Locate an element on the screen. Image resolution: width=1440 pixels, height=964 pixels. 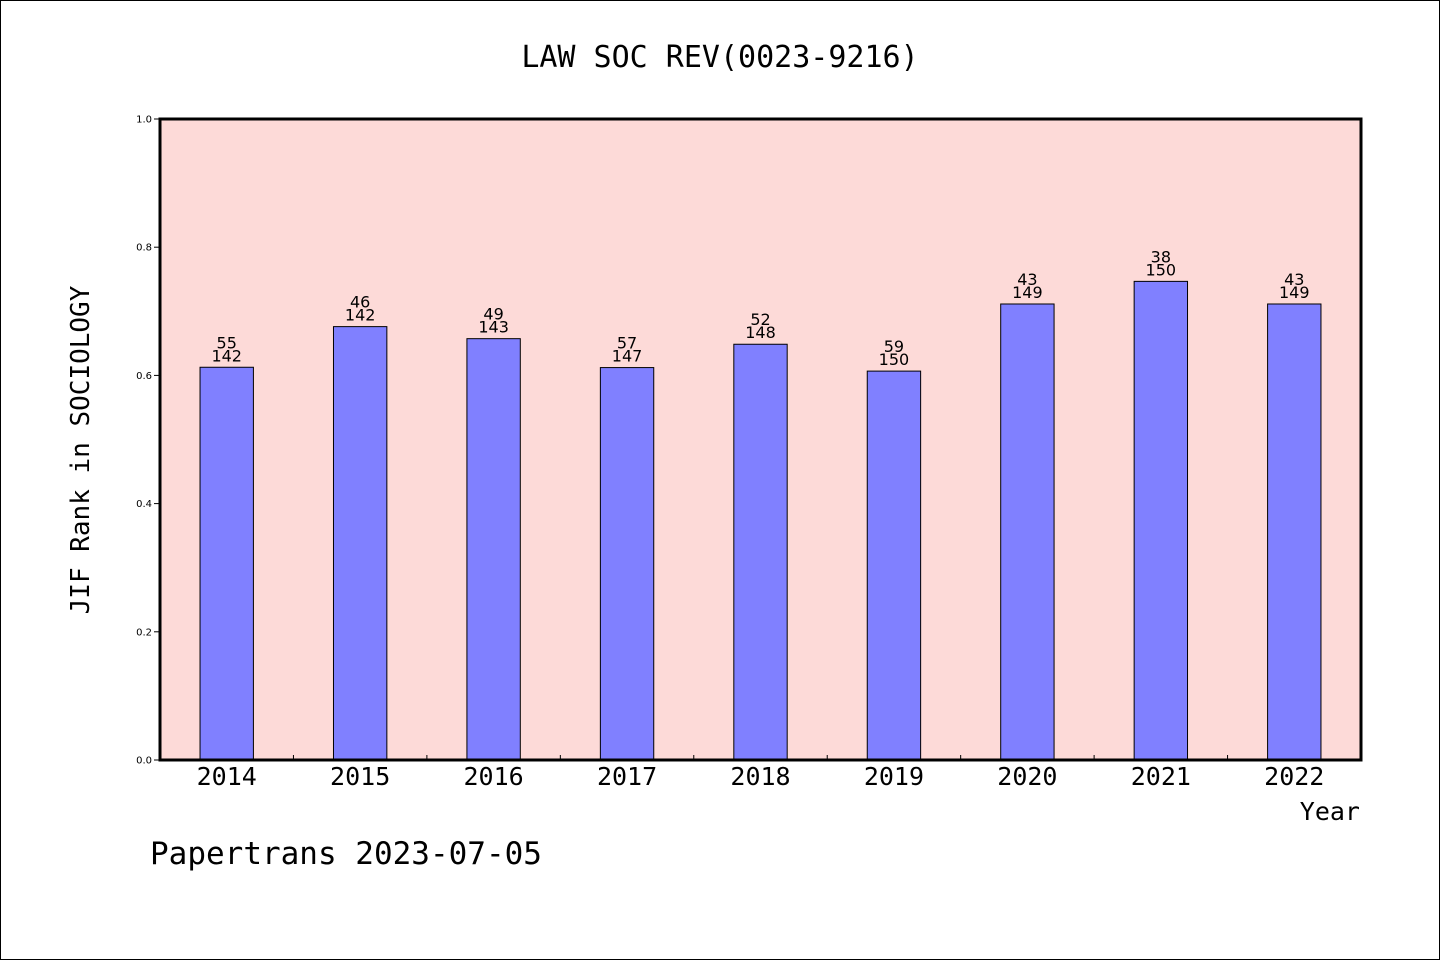
y-axis-label: JIF Rank in SOCIOLOGY is located at coordinates (81, 449).